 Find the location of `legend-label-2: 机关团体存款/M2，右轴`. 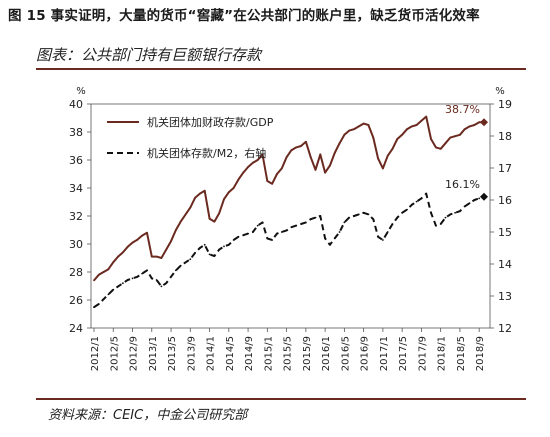

legend-label-2: 机关团体存款/M2，右轴 is located at coordinates (206, 153).